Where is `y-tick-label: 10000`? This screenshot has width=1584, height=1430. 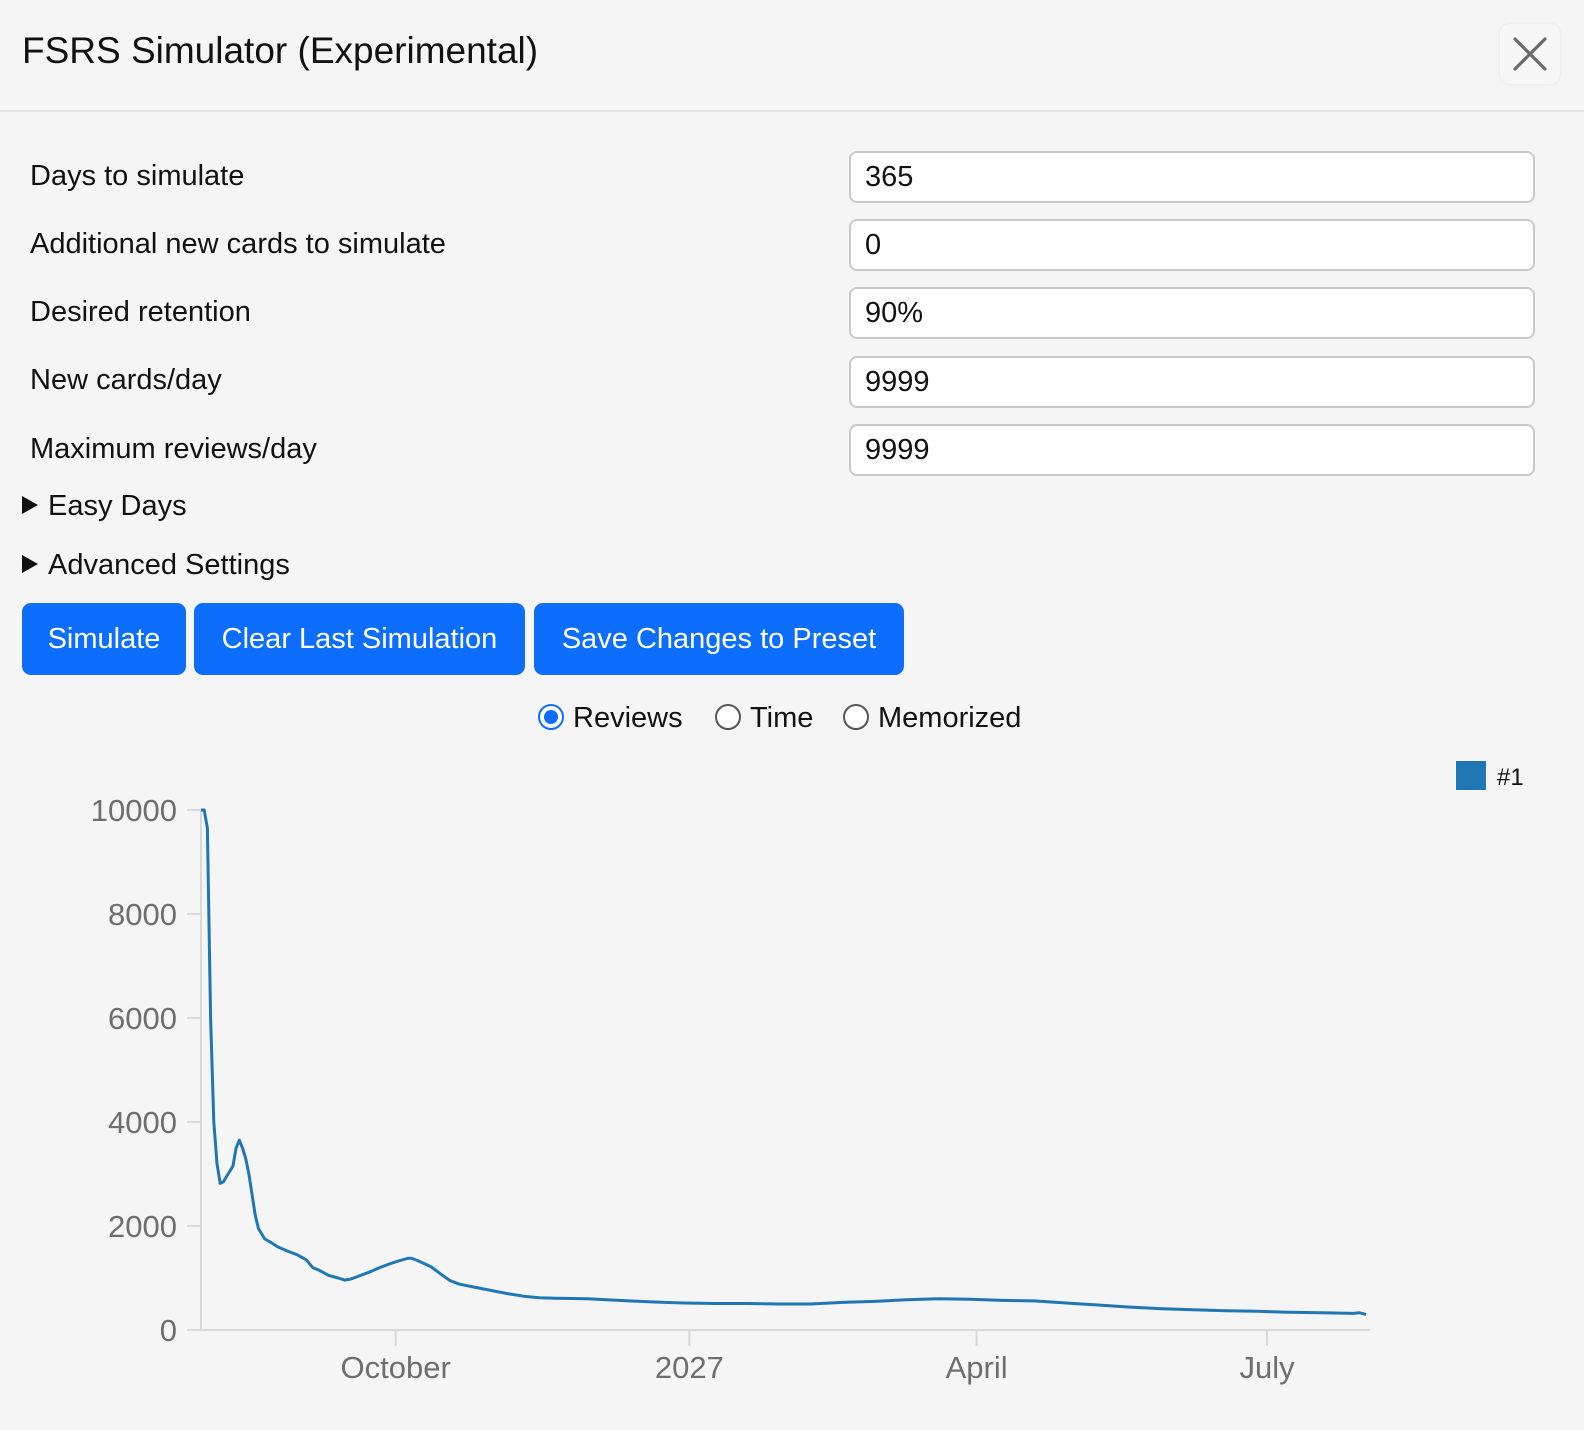 y-tick-label: 10000 is located at coordinates (134, 810).